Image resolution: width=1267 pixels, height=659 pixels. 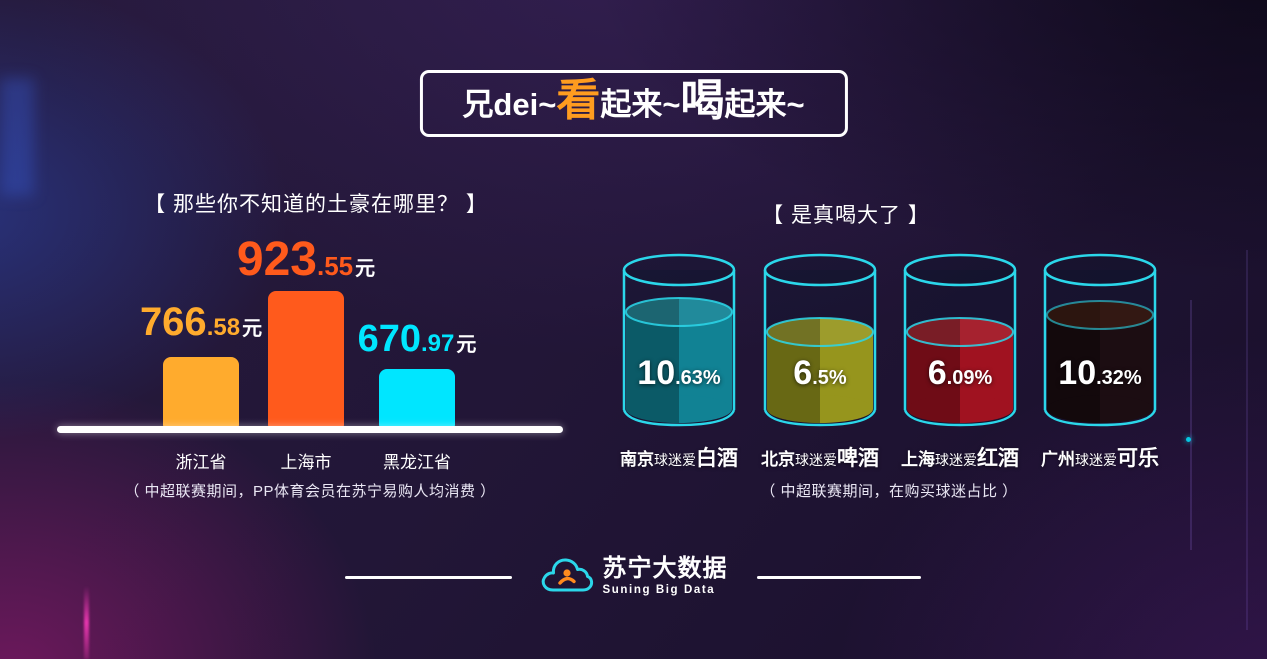 What do you see at coordinates (223, 327) in the screenshot?
I see `bar-value-dec: .58` at bounding box center [223, 327].